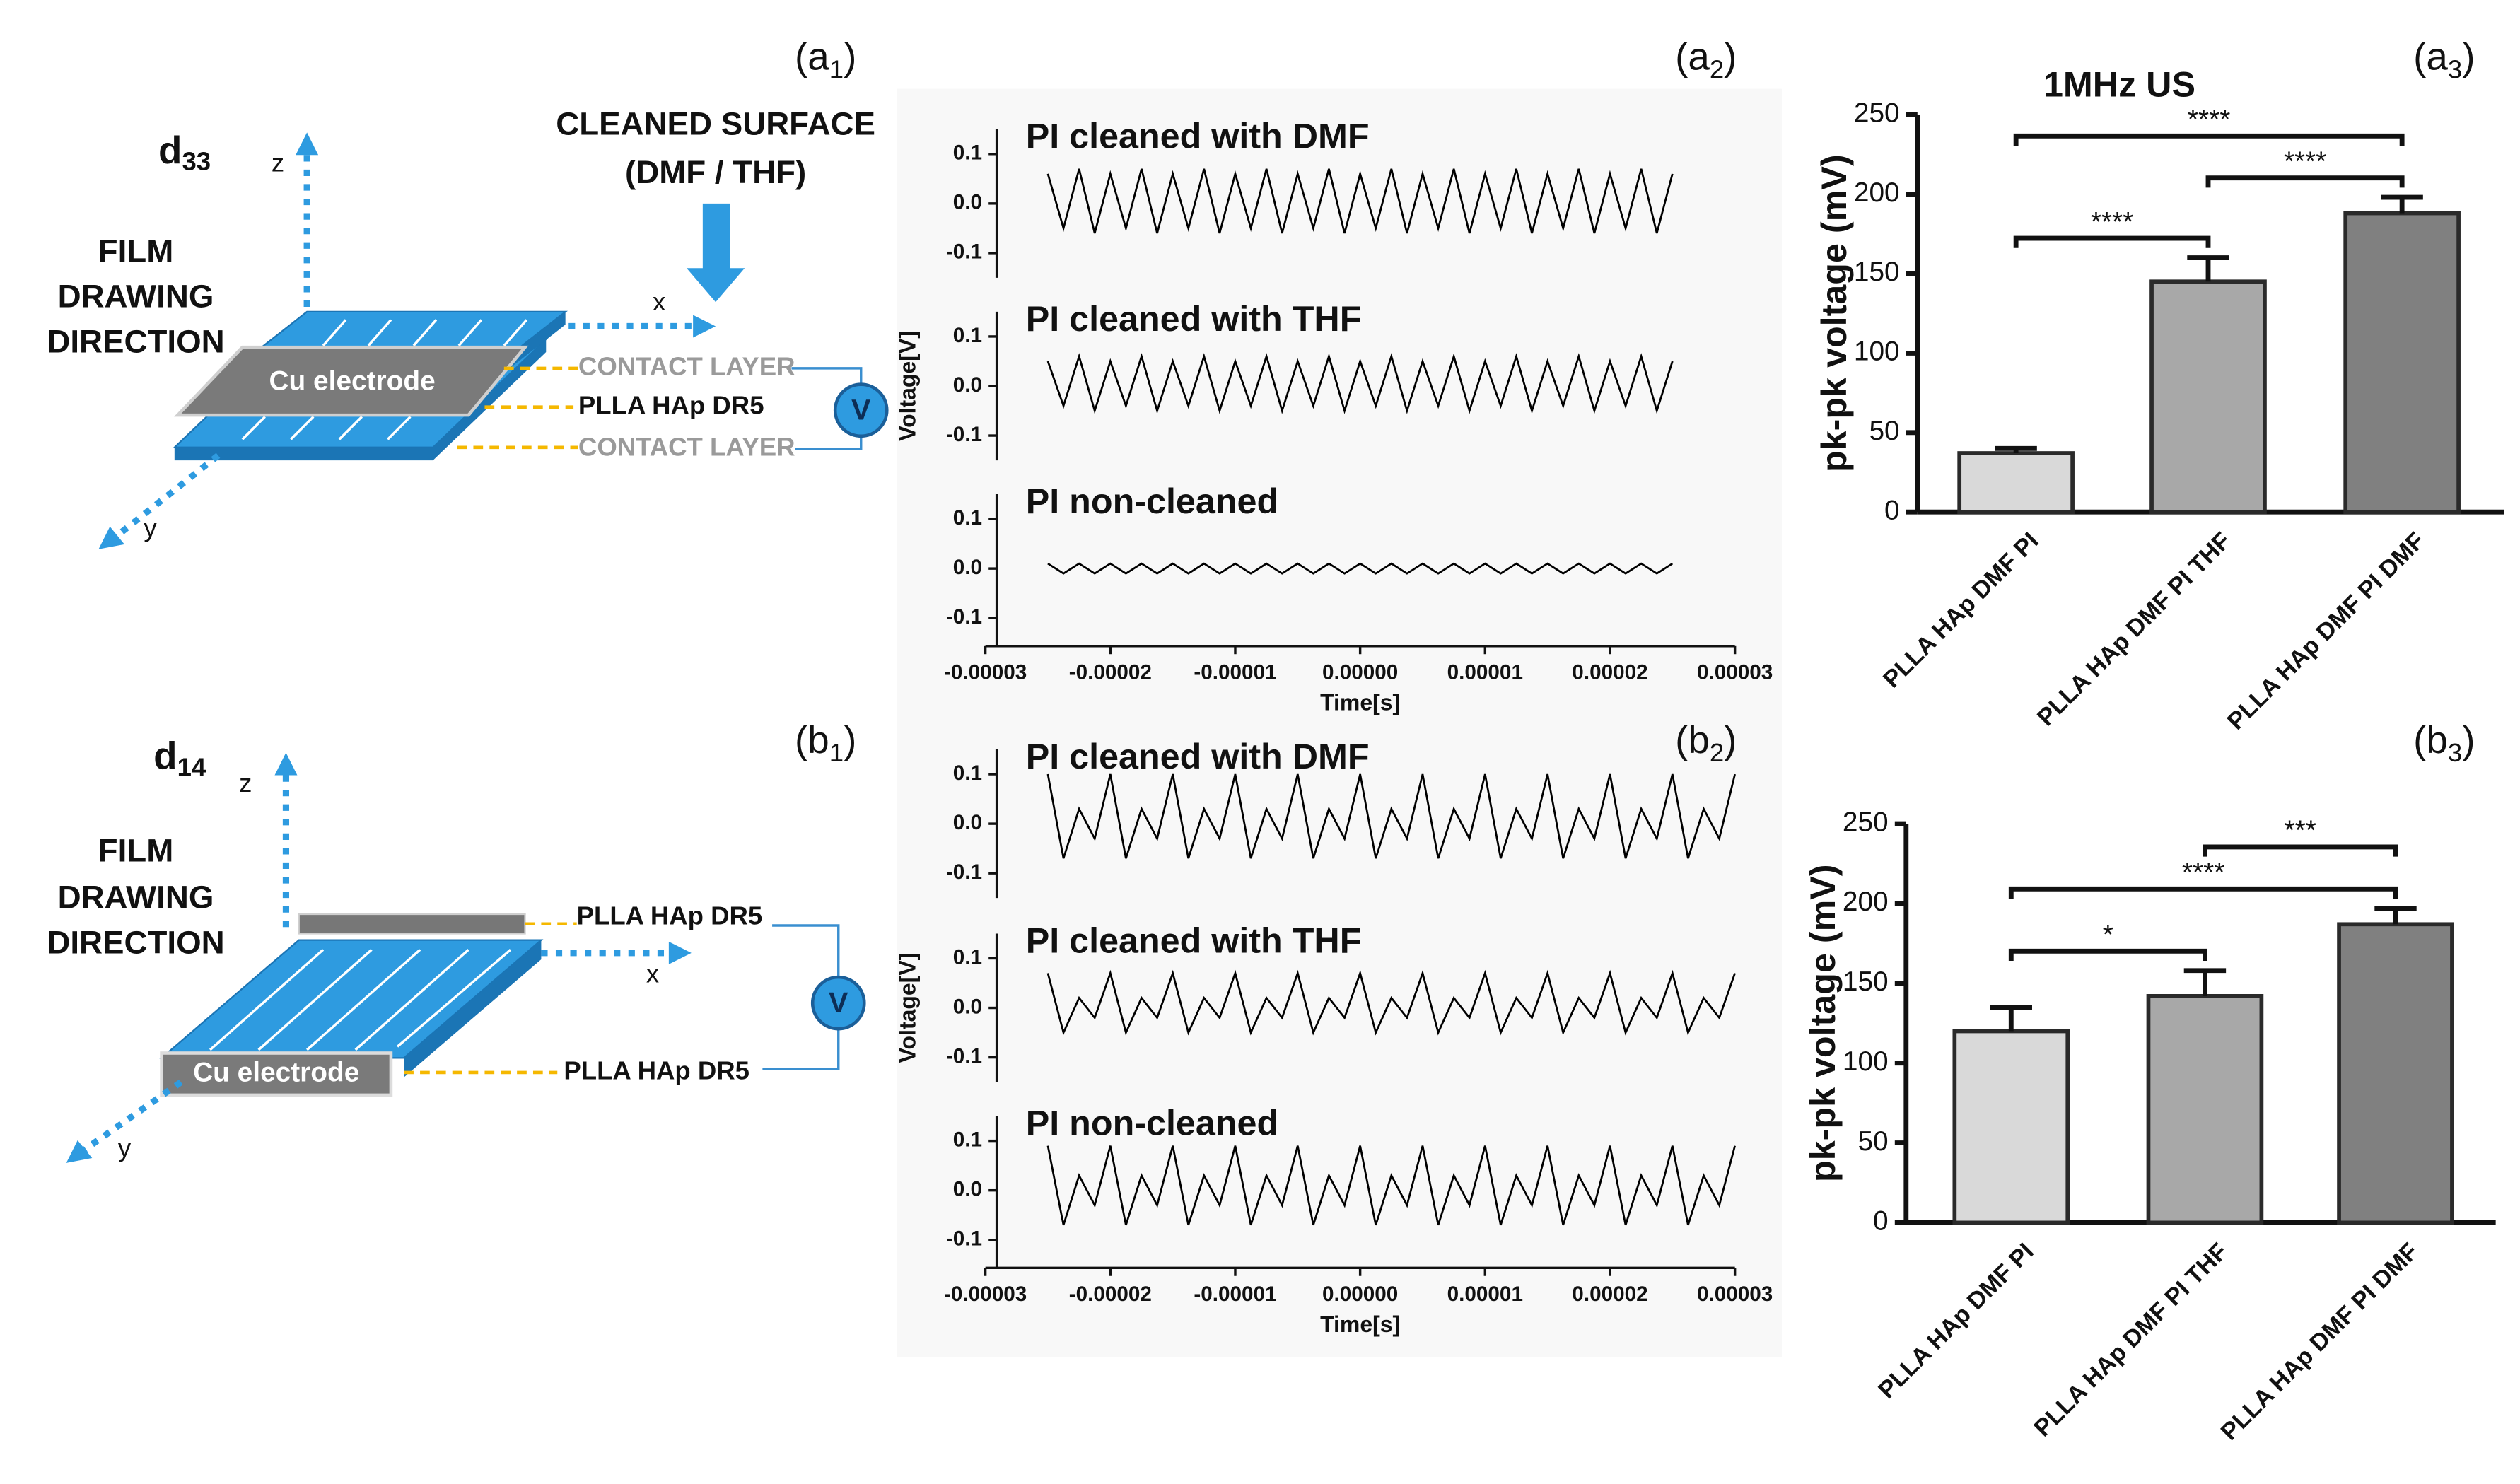 The height and width of the screenshot is (1484, 2520). I want to click on x-tick-label: PLLA HAp DMF PI THF, so click(2131, 1340).